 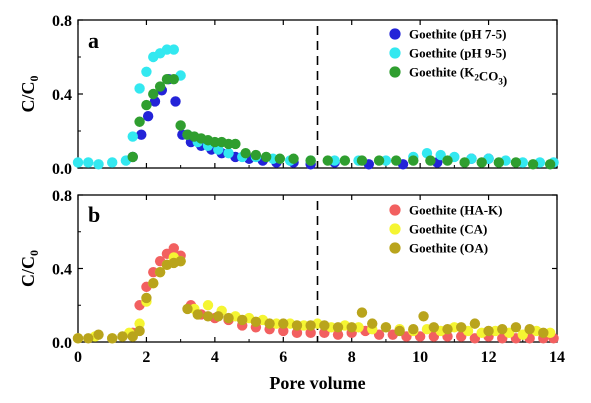 What do you see at coordinates (557, 357) in the screenshot?
I see `x-tick-label: 14` at bounding box center [557, 357].